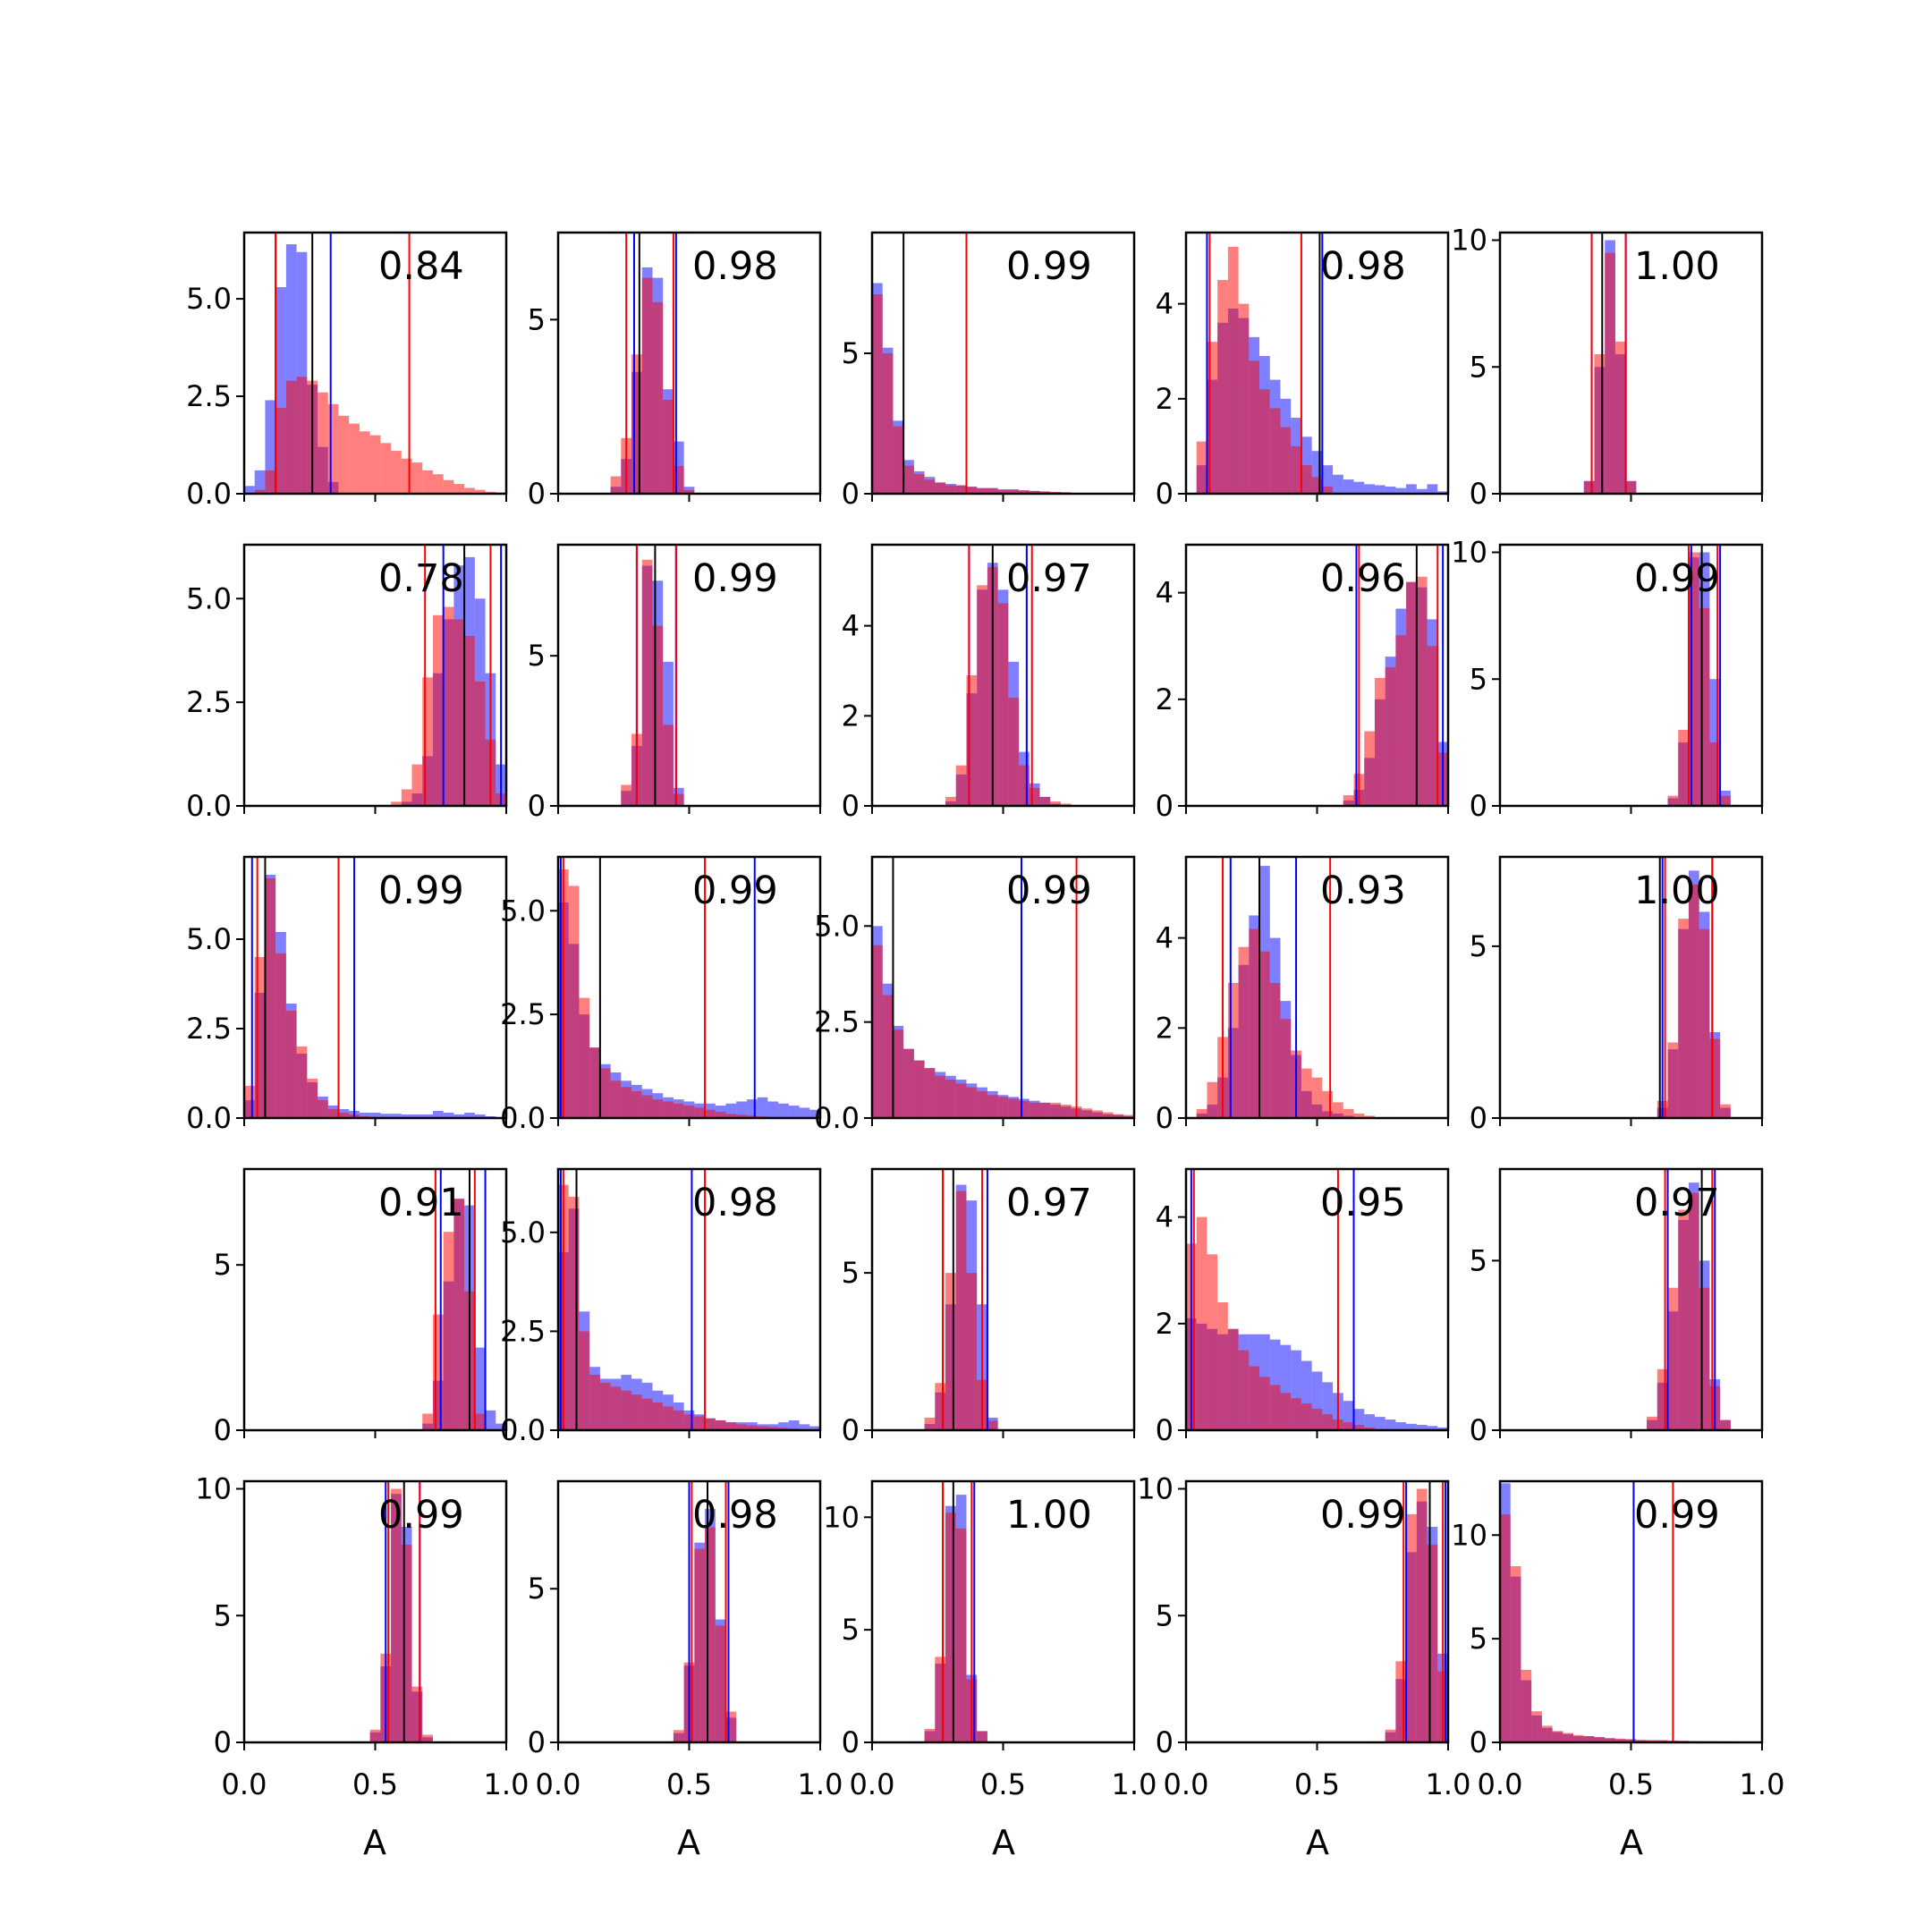  What do you see at coordinates (1363, 578) in the screenshot?
I see `panel-annotation: 0.96` at bounding box center [1363, 578].